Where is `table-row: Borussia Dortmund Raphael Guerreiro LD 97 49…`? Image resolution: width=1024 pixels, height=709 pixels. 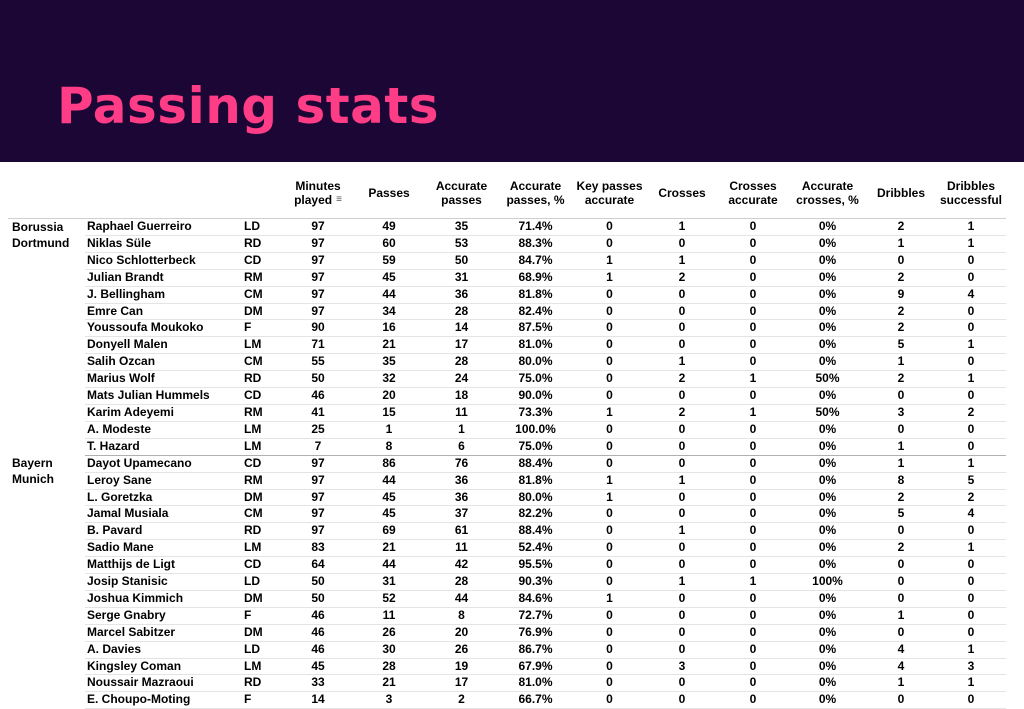 table-row: Borussia Dortmund Raphael Guerreiro LD 97 49… is located at coordinates (507, 234).